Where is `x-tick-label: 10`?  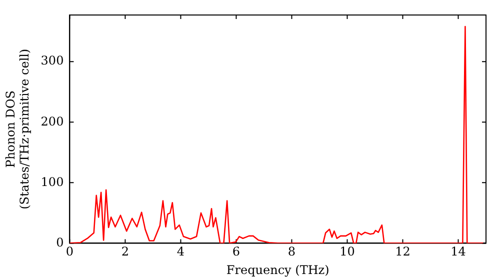 x-tick-label: 10 is located at coordinates (347, 251).